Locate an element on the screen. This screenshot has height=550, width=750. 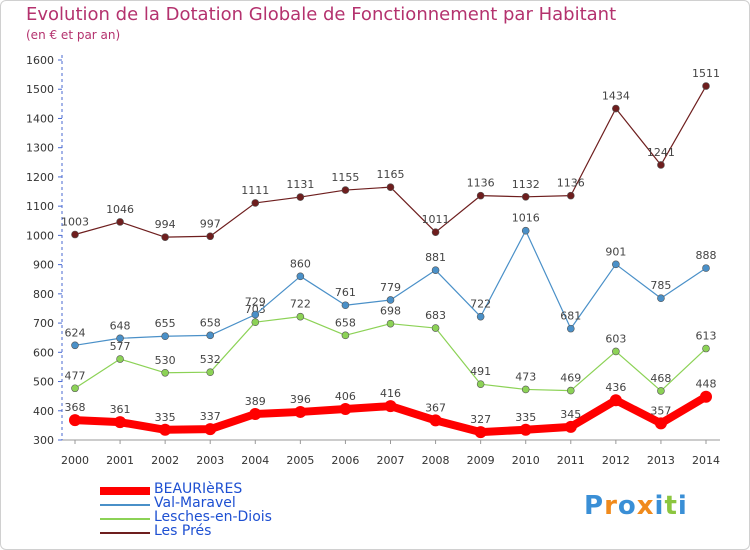
data-label: 491 is located at coordinates (480, 371).